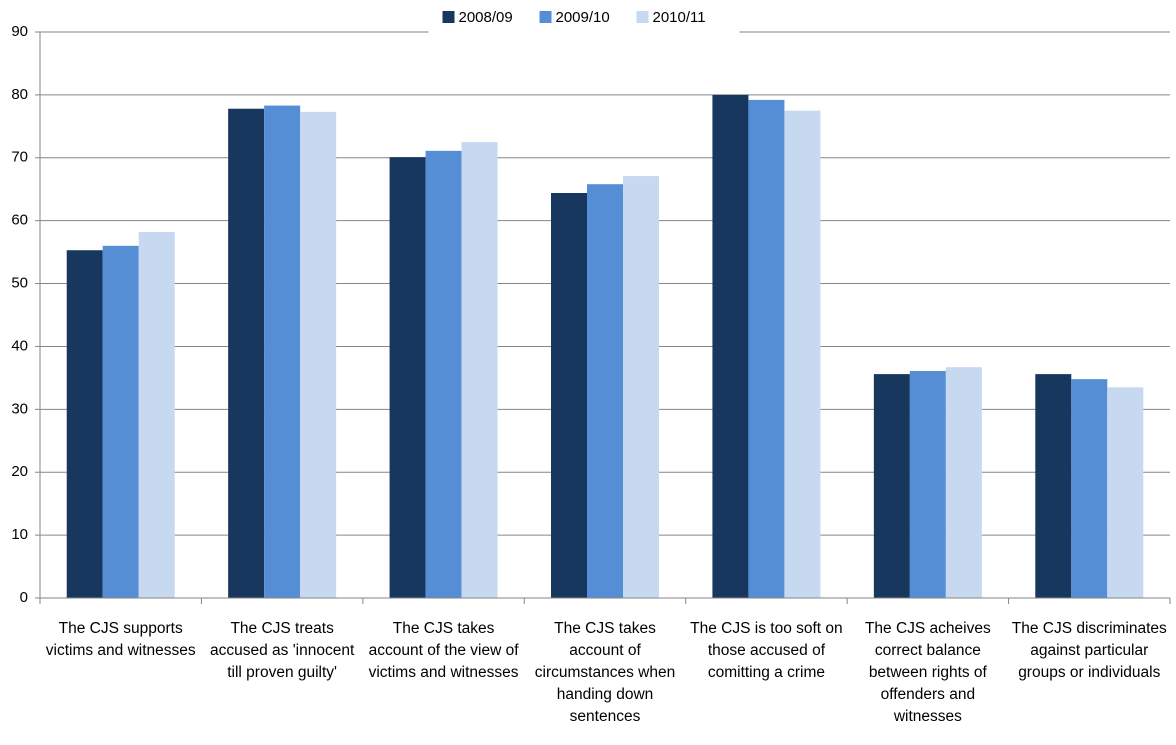 The image size is (1176, 745). I want to click on y-tick-label: 70, so click(19, 157).